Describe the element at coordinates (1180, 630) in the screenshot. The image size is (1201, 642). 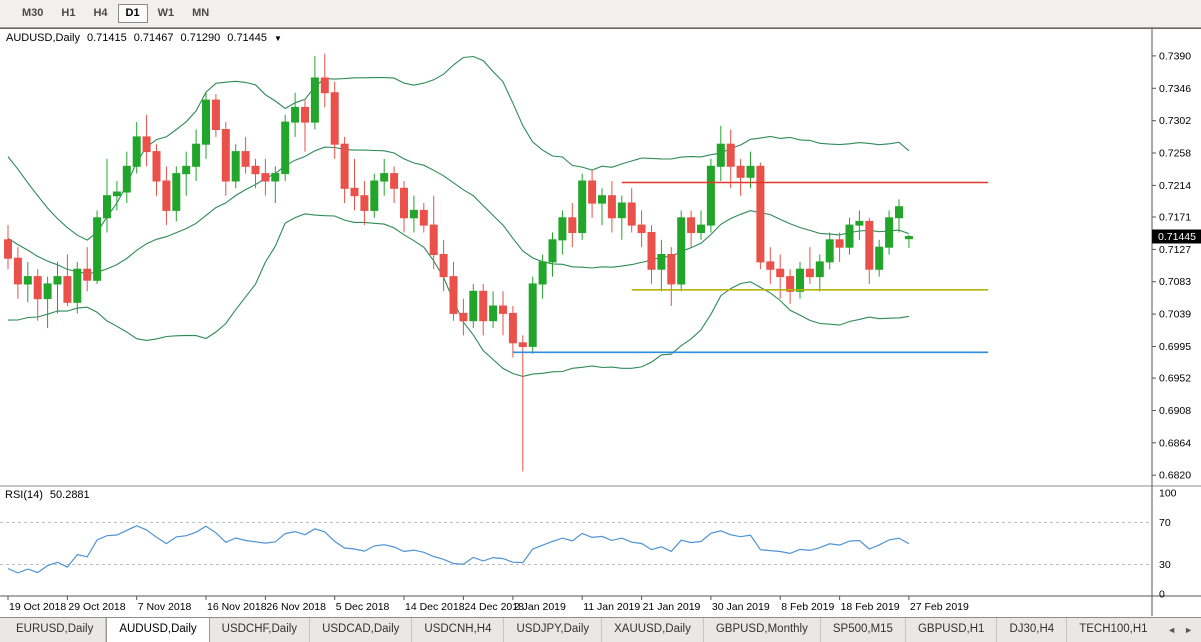
I see `tab-scroll-arrows: ◄ ►` at that location.